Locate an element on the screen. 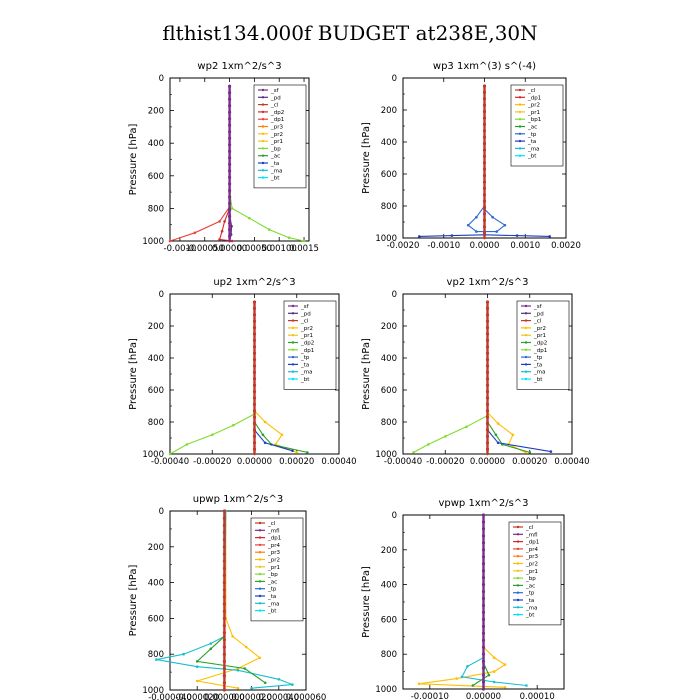 The height and width of the screenshot is (700, 700). x-tick-label: 0.00000 is located at coordinates (229, 249).